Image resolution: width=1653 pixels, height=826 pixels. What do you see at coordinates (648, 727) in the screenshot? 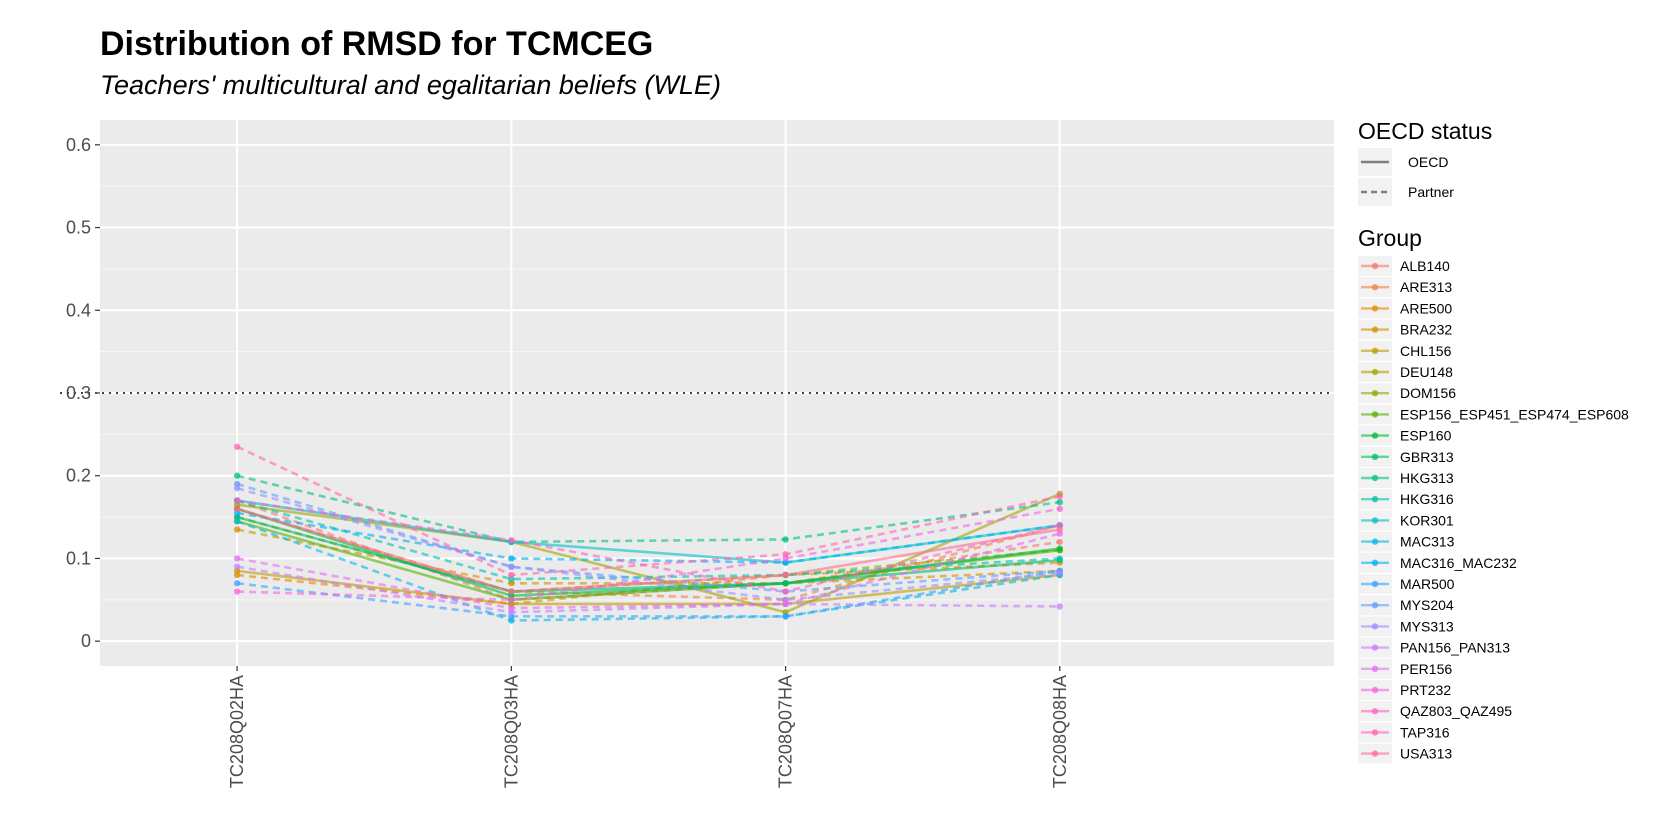
I see `x-axis: TC208Q02HA TC208Q03HA TC208Q07HA TC208Q08HA` at bounding box center [648, 727].